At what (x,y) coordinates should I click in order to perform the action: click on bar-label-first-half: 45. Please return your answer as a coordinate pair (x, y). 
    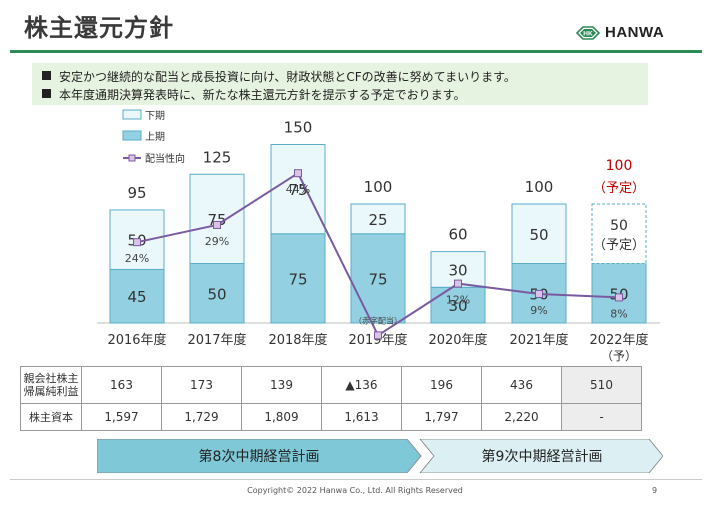
    Looking at the image, I should click on (136, 297).